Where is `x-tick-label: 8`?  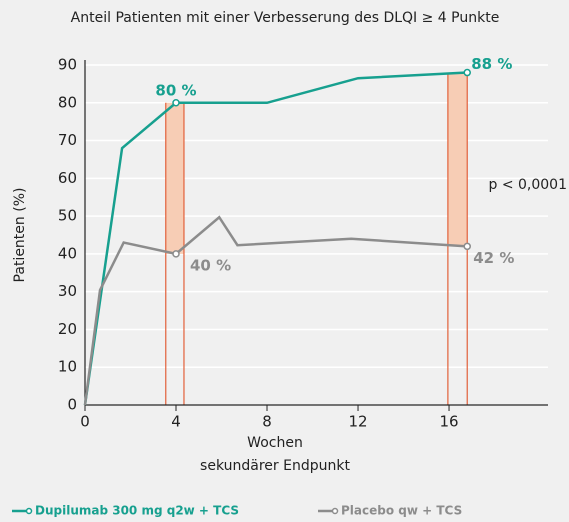 x-tick-label: 8 is located at coordinates (267, 422).